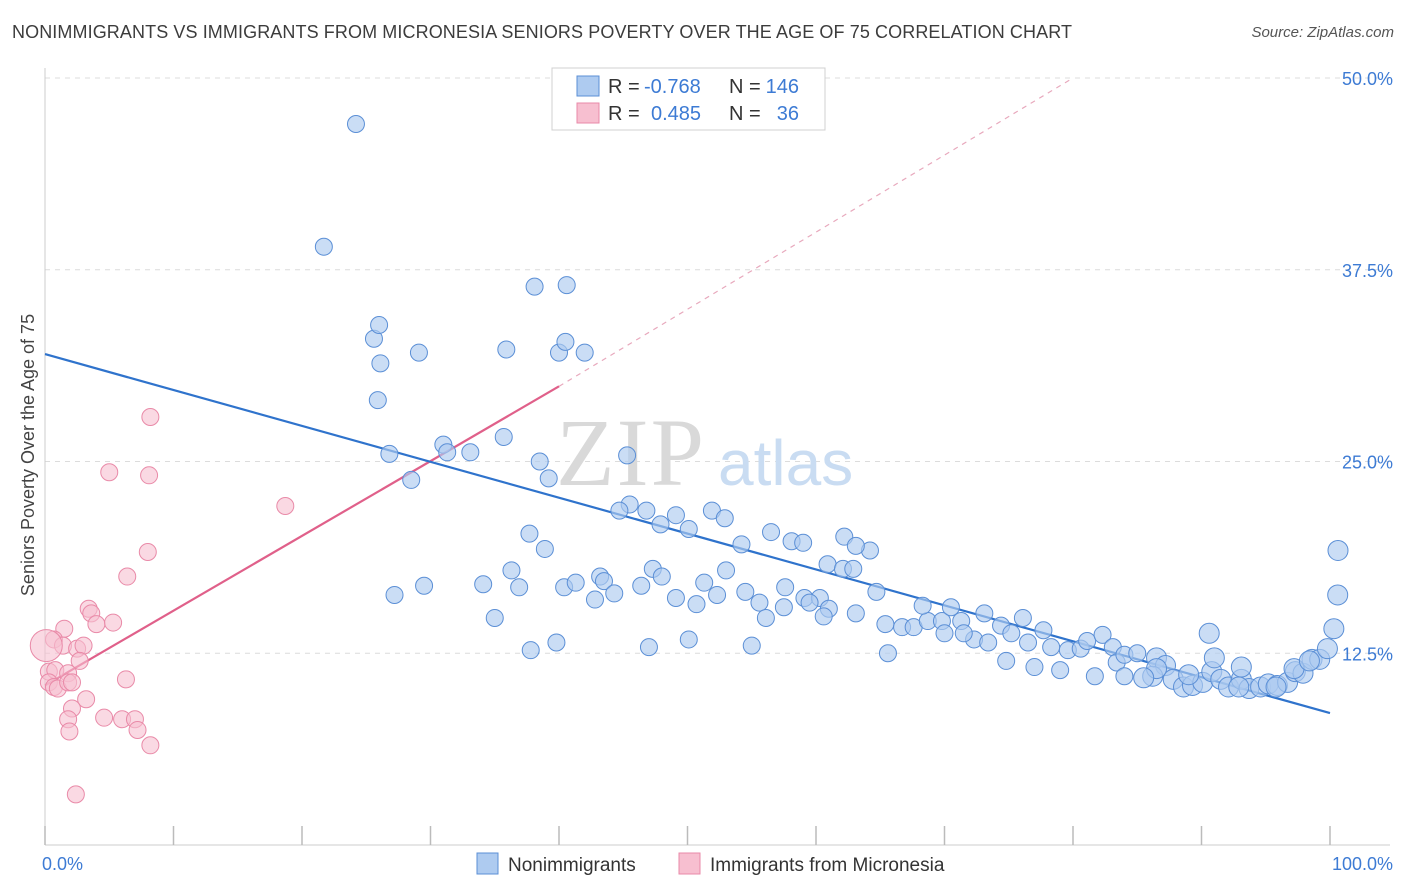 The width and height of the screenshot is (1406, 892). I want to click on y-axis-title: Seniors Poverty Over the Age of 75, so click(28, 455).